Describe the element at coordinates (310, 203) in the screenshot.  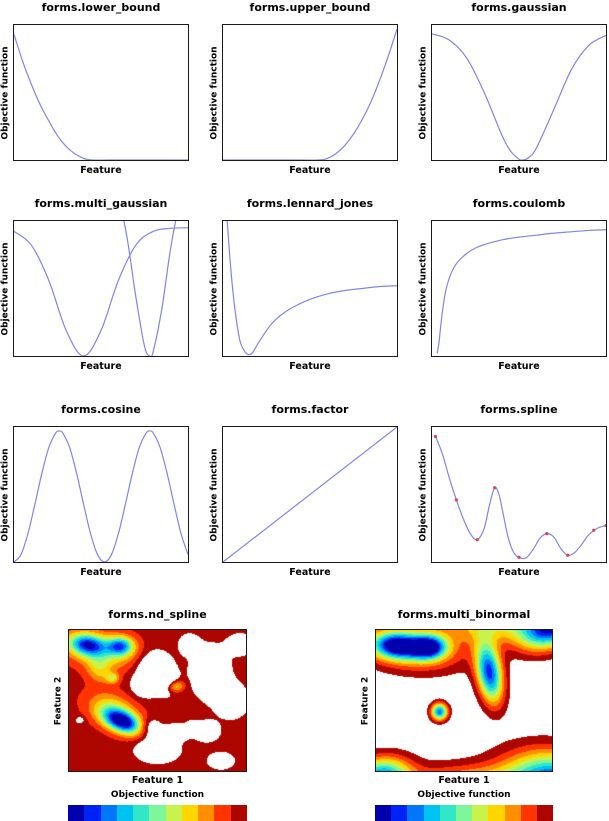
I see `plot-title: forms.lennard_jones` at that location.